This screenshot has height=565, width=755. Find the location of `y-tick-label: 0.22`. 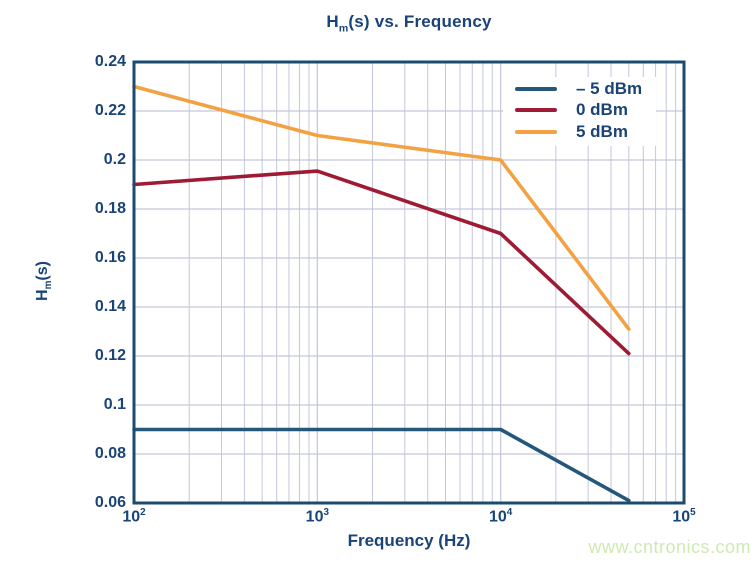

y-tick-label: 0.22 is located at coordinates (110, 110).